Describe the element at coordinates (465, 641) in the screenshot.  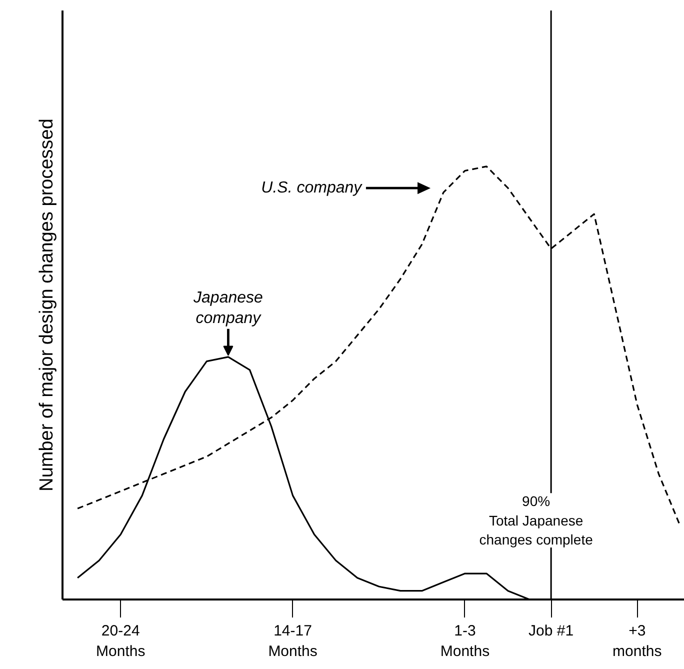
I see `x-tick-label: 1-3 Months` at that location.